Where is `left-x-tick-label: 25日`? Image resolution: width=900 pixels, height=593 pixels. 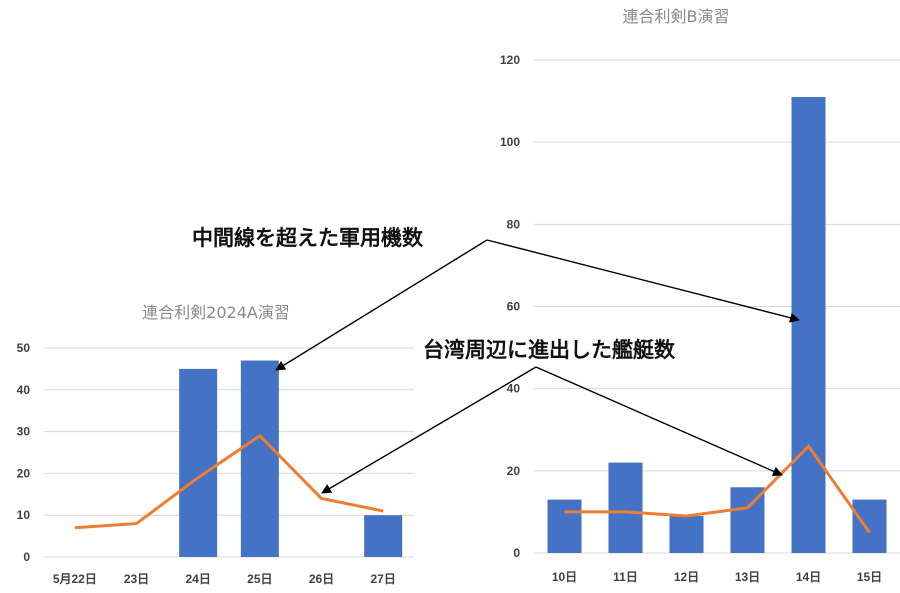 left-x-tick-label: 25日 is located at coordinates (259, 579).